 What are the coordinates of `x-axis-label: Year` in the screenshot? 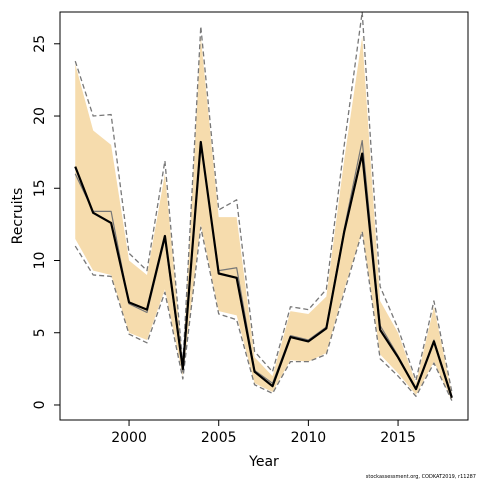 It's located at (263, 462).